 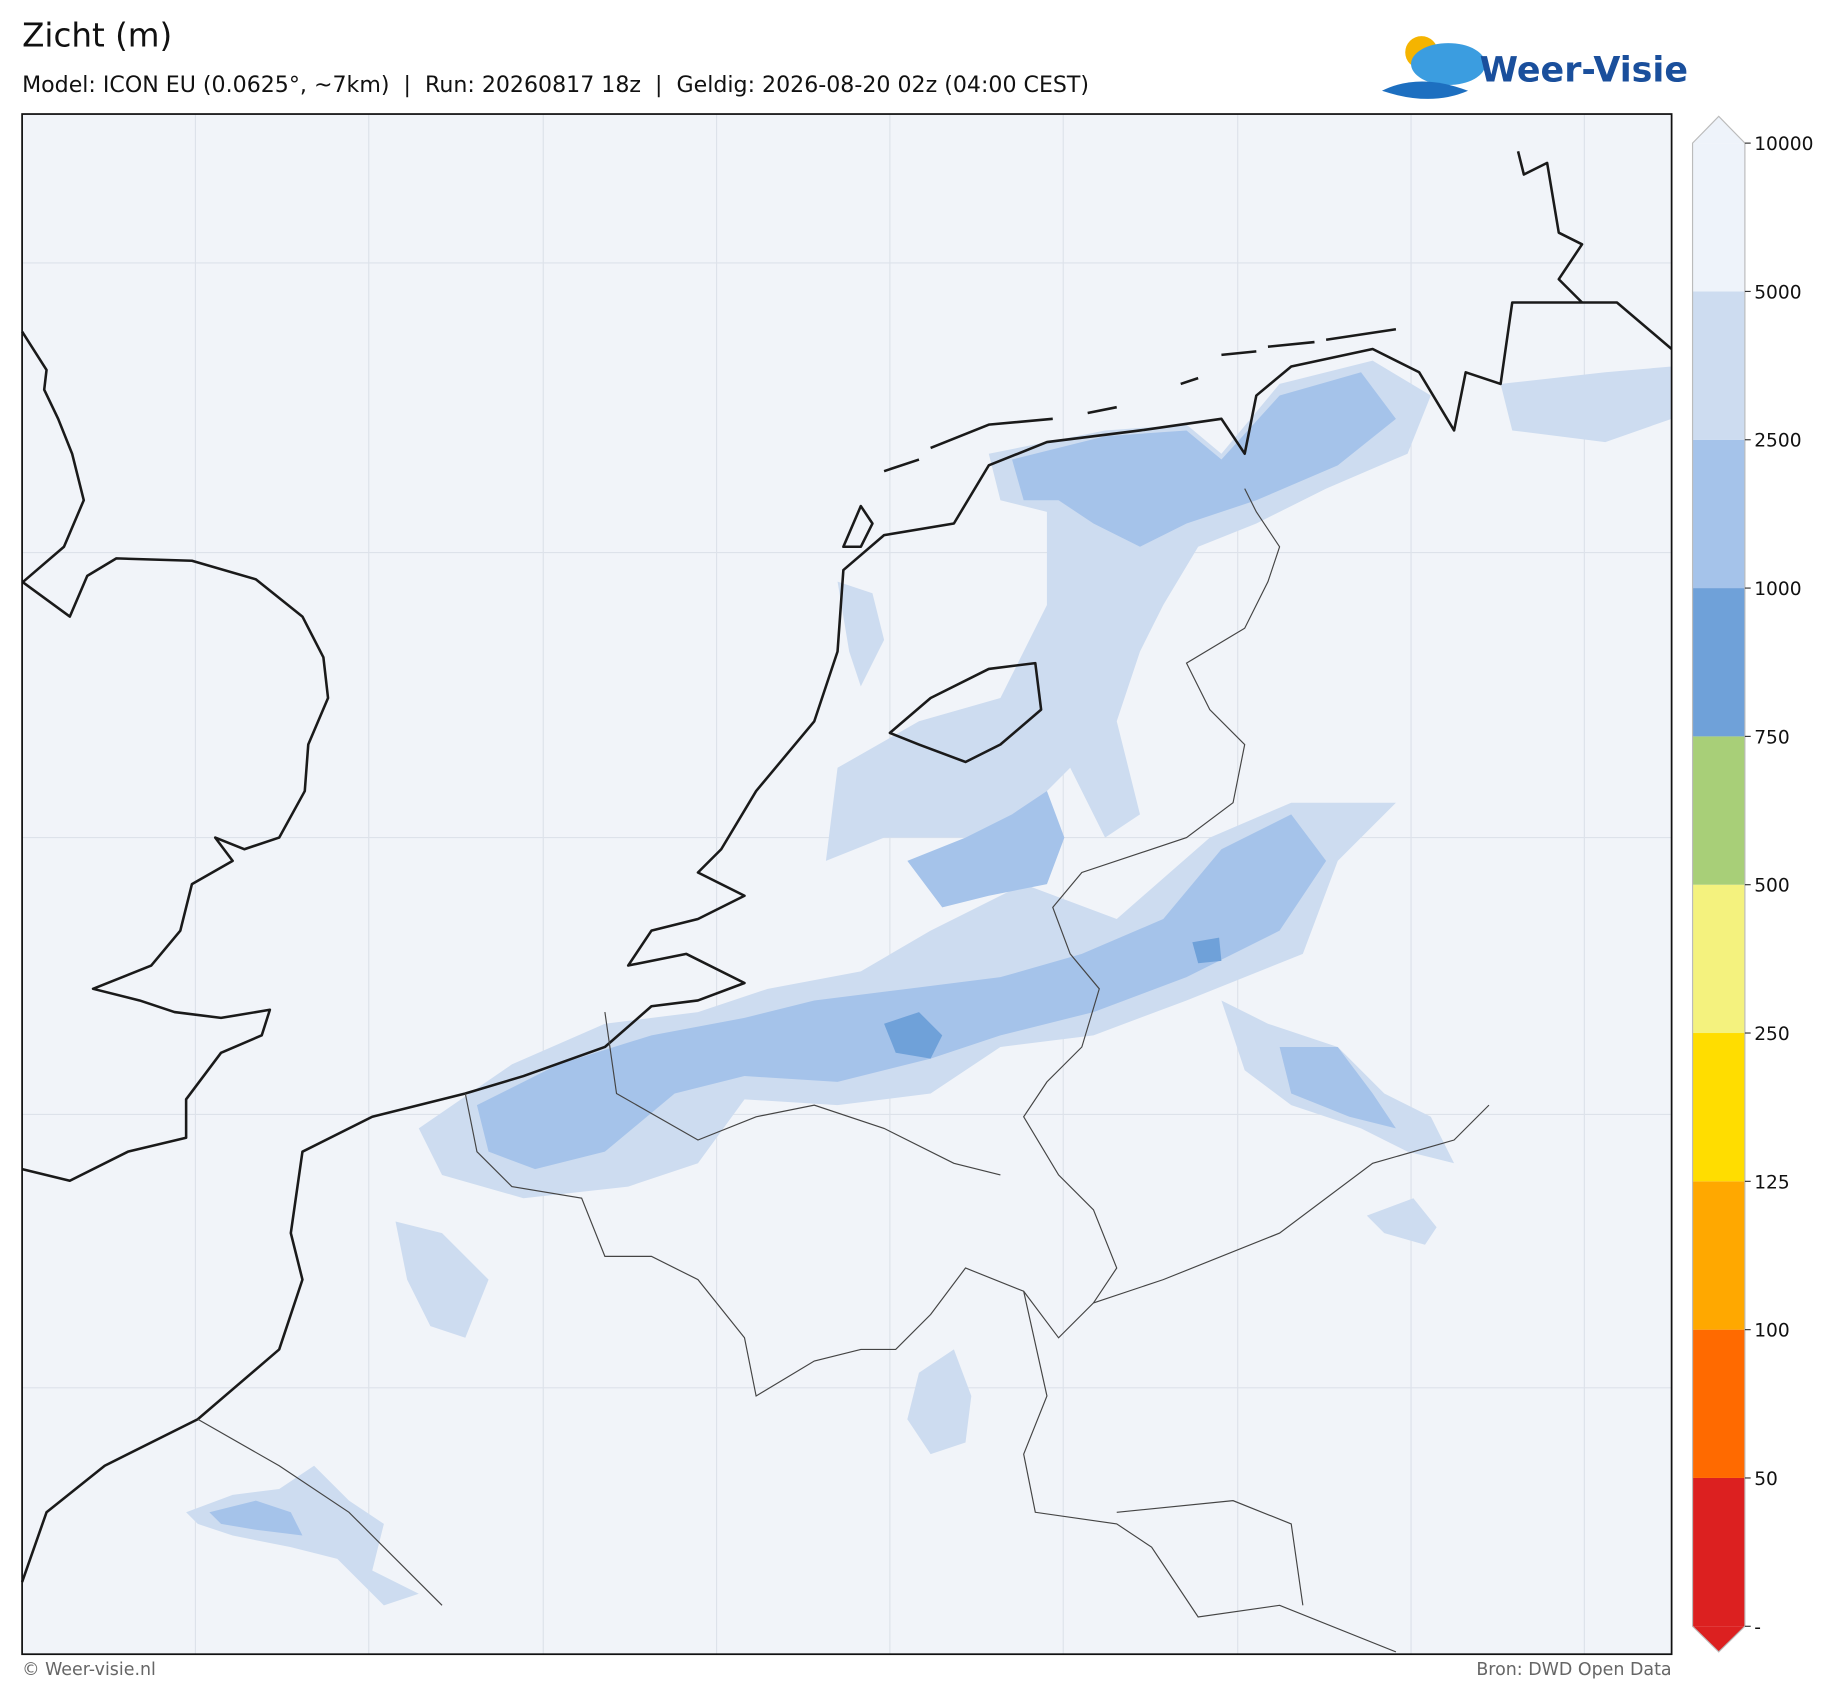 What do you see at coordinates (1772, 1331) in the screenshot?
I see `colorbar-tick-label: 100` at bounding box center [1772, 1331].